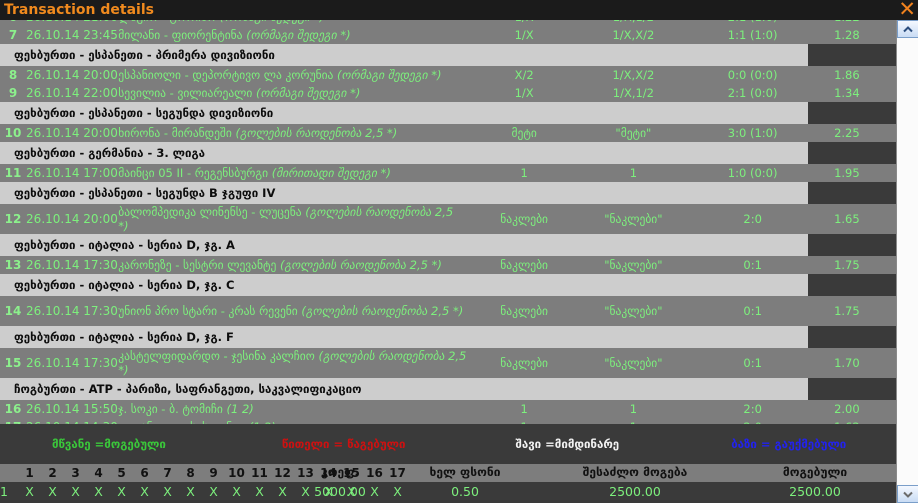  I want to click on scroll-down-button, so click(907, 494).